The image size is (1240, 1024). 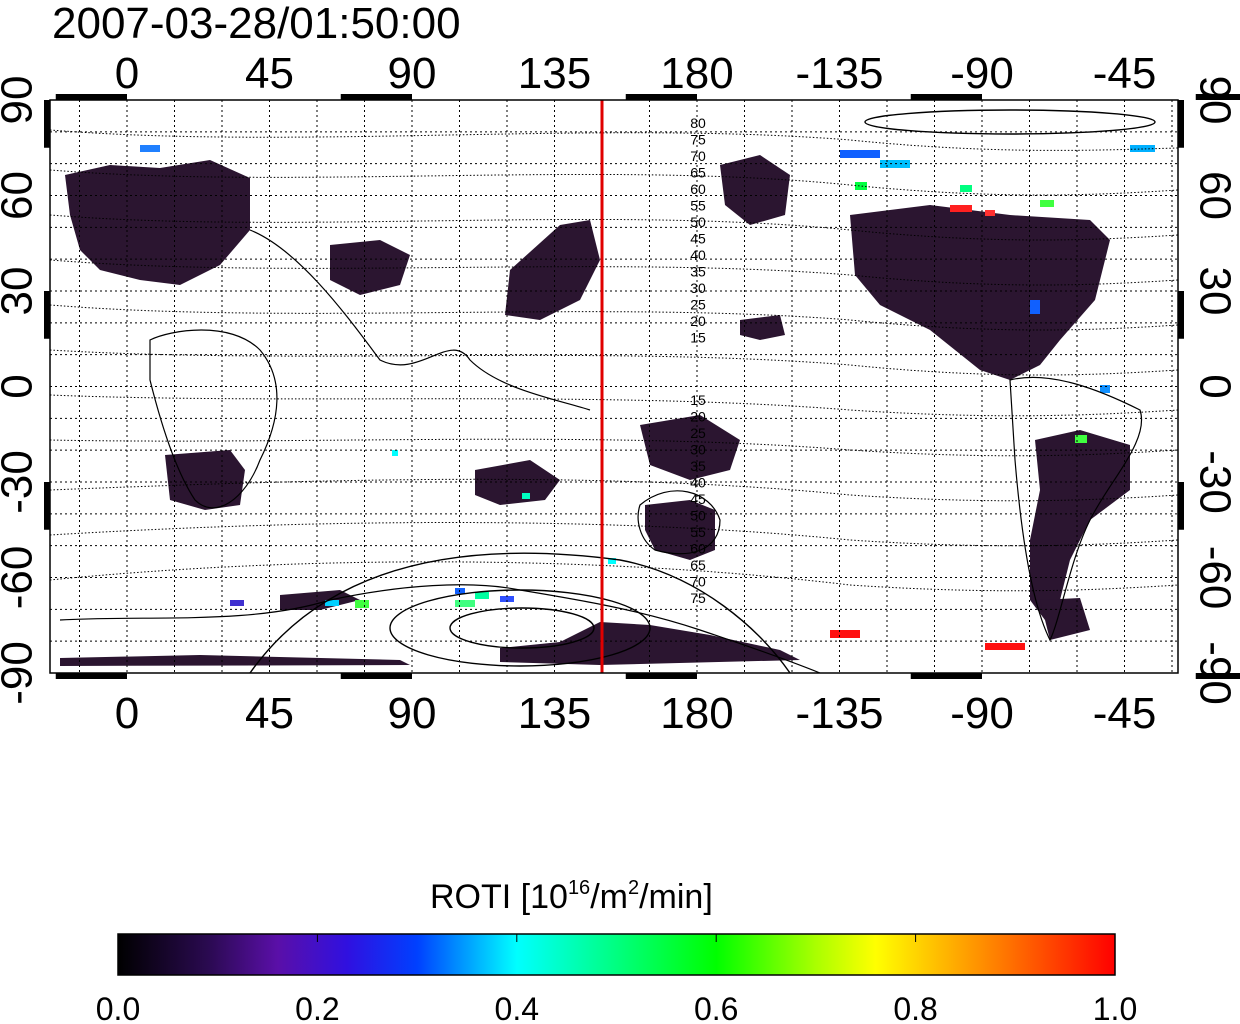 What do you see at coordinates (1214, 386) in the screenshot?
I see `lat-tick-label-right: 0` at bounding box center [1214, 386].